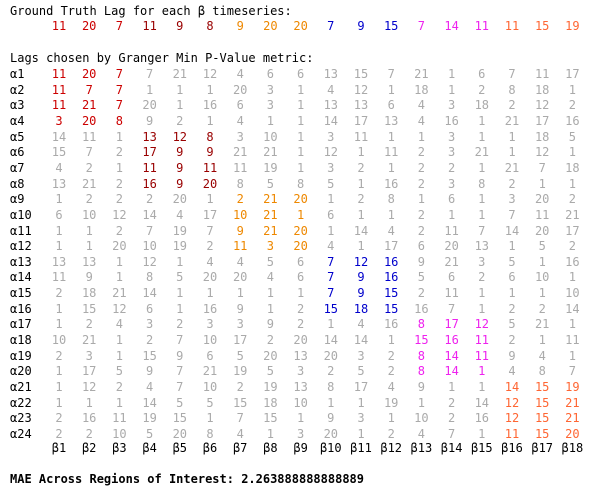  Describe the element at coordinates (180, 448) in the screenshot. I see `column-label: β5` at that location.